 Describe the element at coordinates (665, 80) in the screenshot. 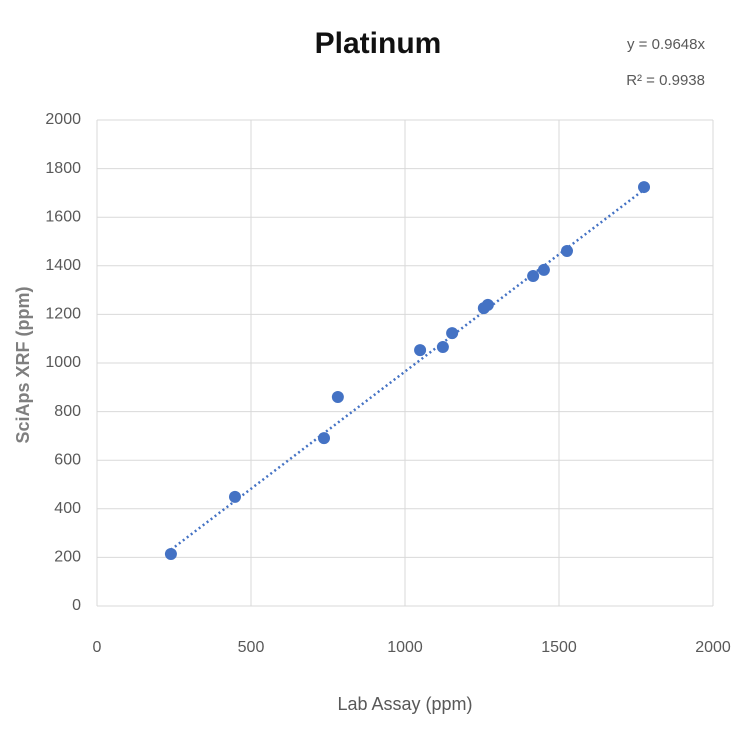

I see `trend-r-squared: R² = 0.9938` at that location.